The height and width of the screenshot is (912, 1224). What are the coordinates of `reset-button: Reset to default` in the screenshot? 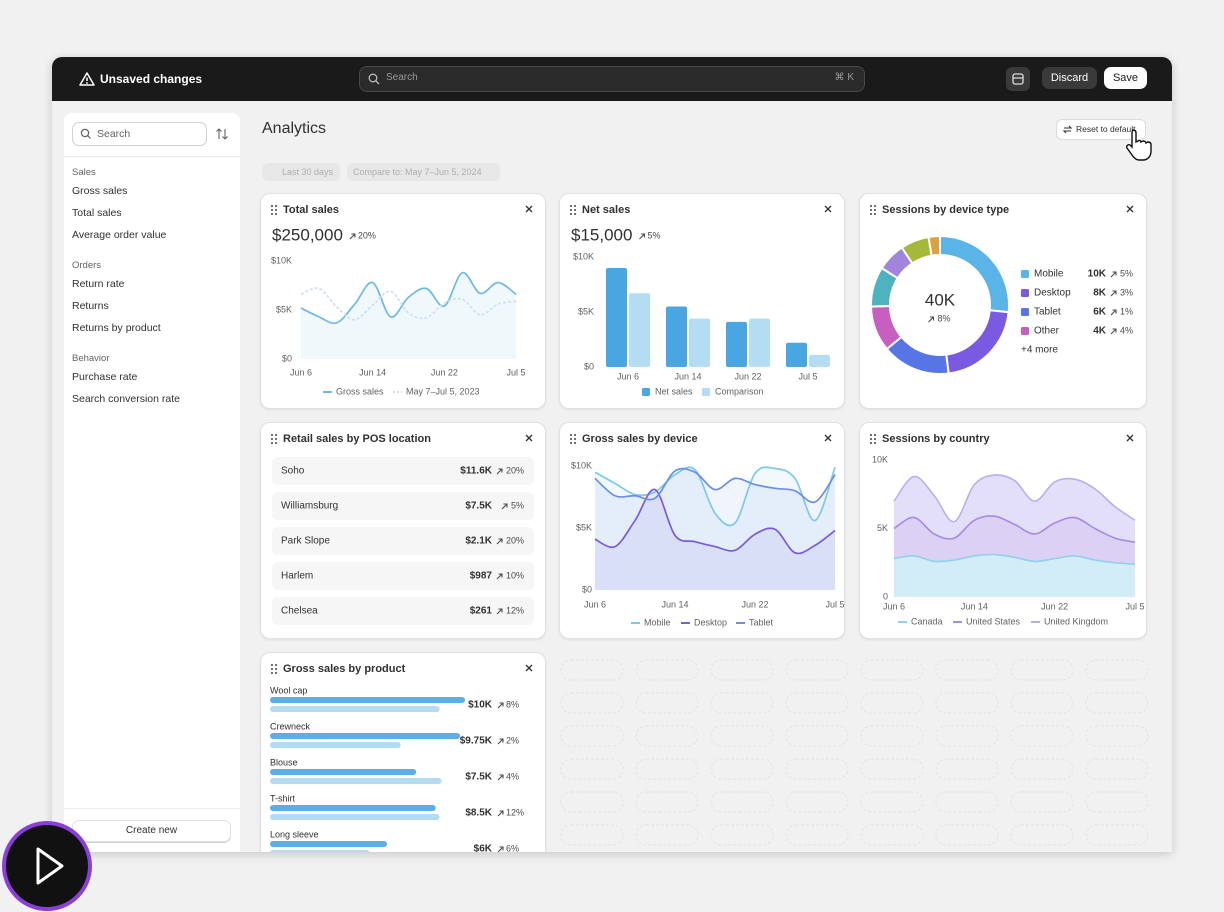 It's located at (1101, 129).